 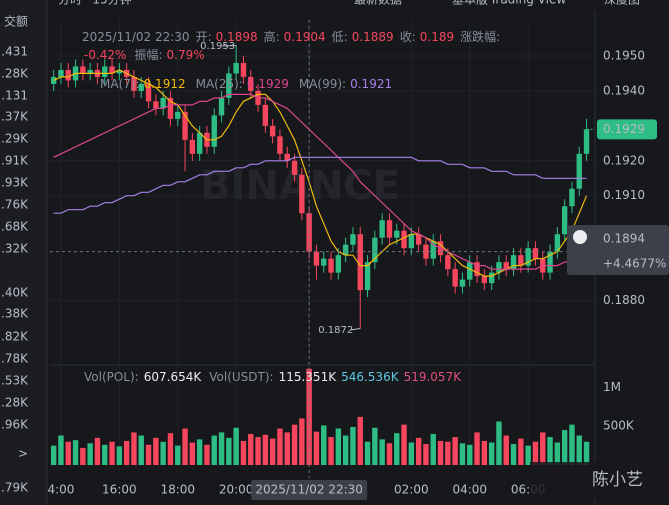 What do you see at coordinates (580, 237) in the screenshot?
I see `crosshair-add-button` at bounding box center [580, 237].